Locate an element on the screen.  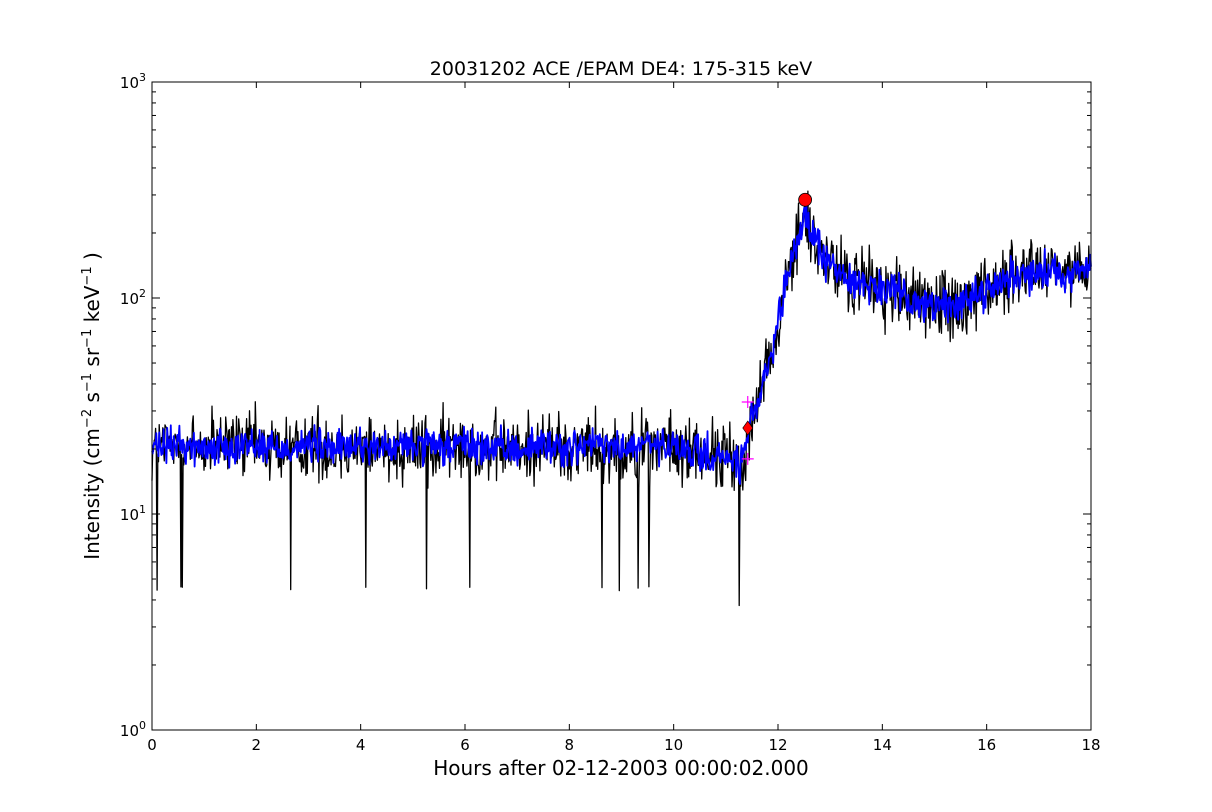
x-tick-label: 8 is located at coordinates (570, 745).